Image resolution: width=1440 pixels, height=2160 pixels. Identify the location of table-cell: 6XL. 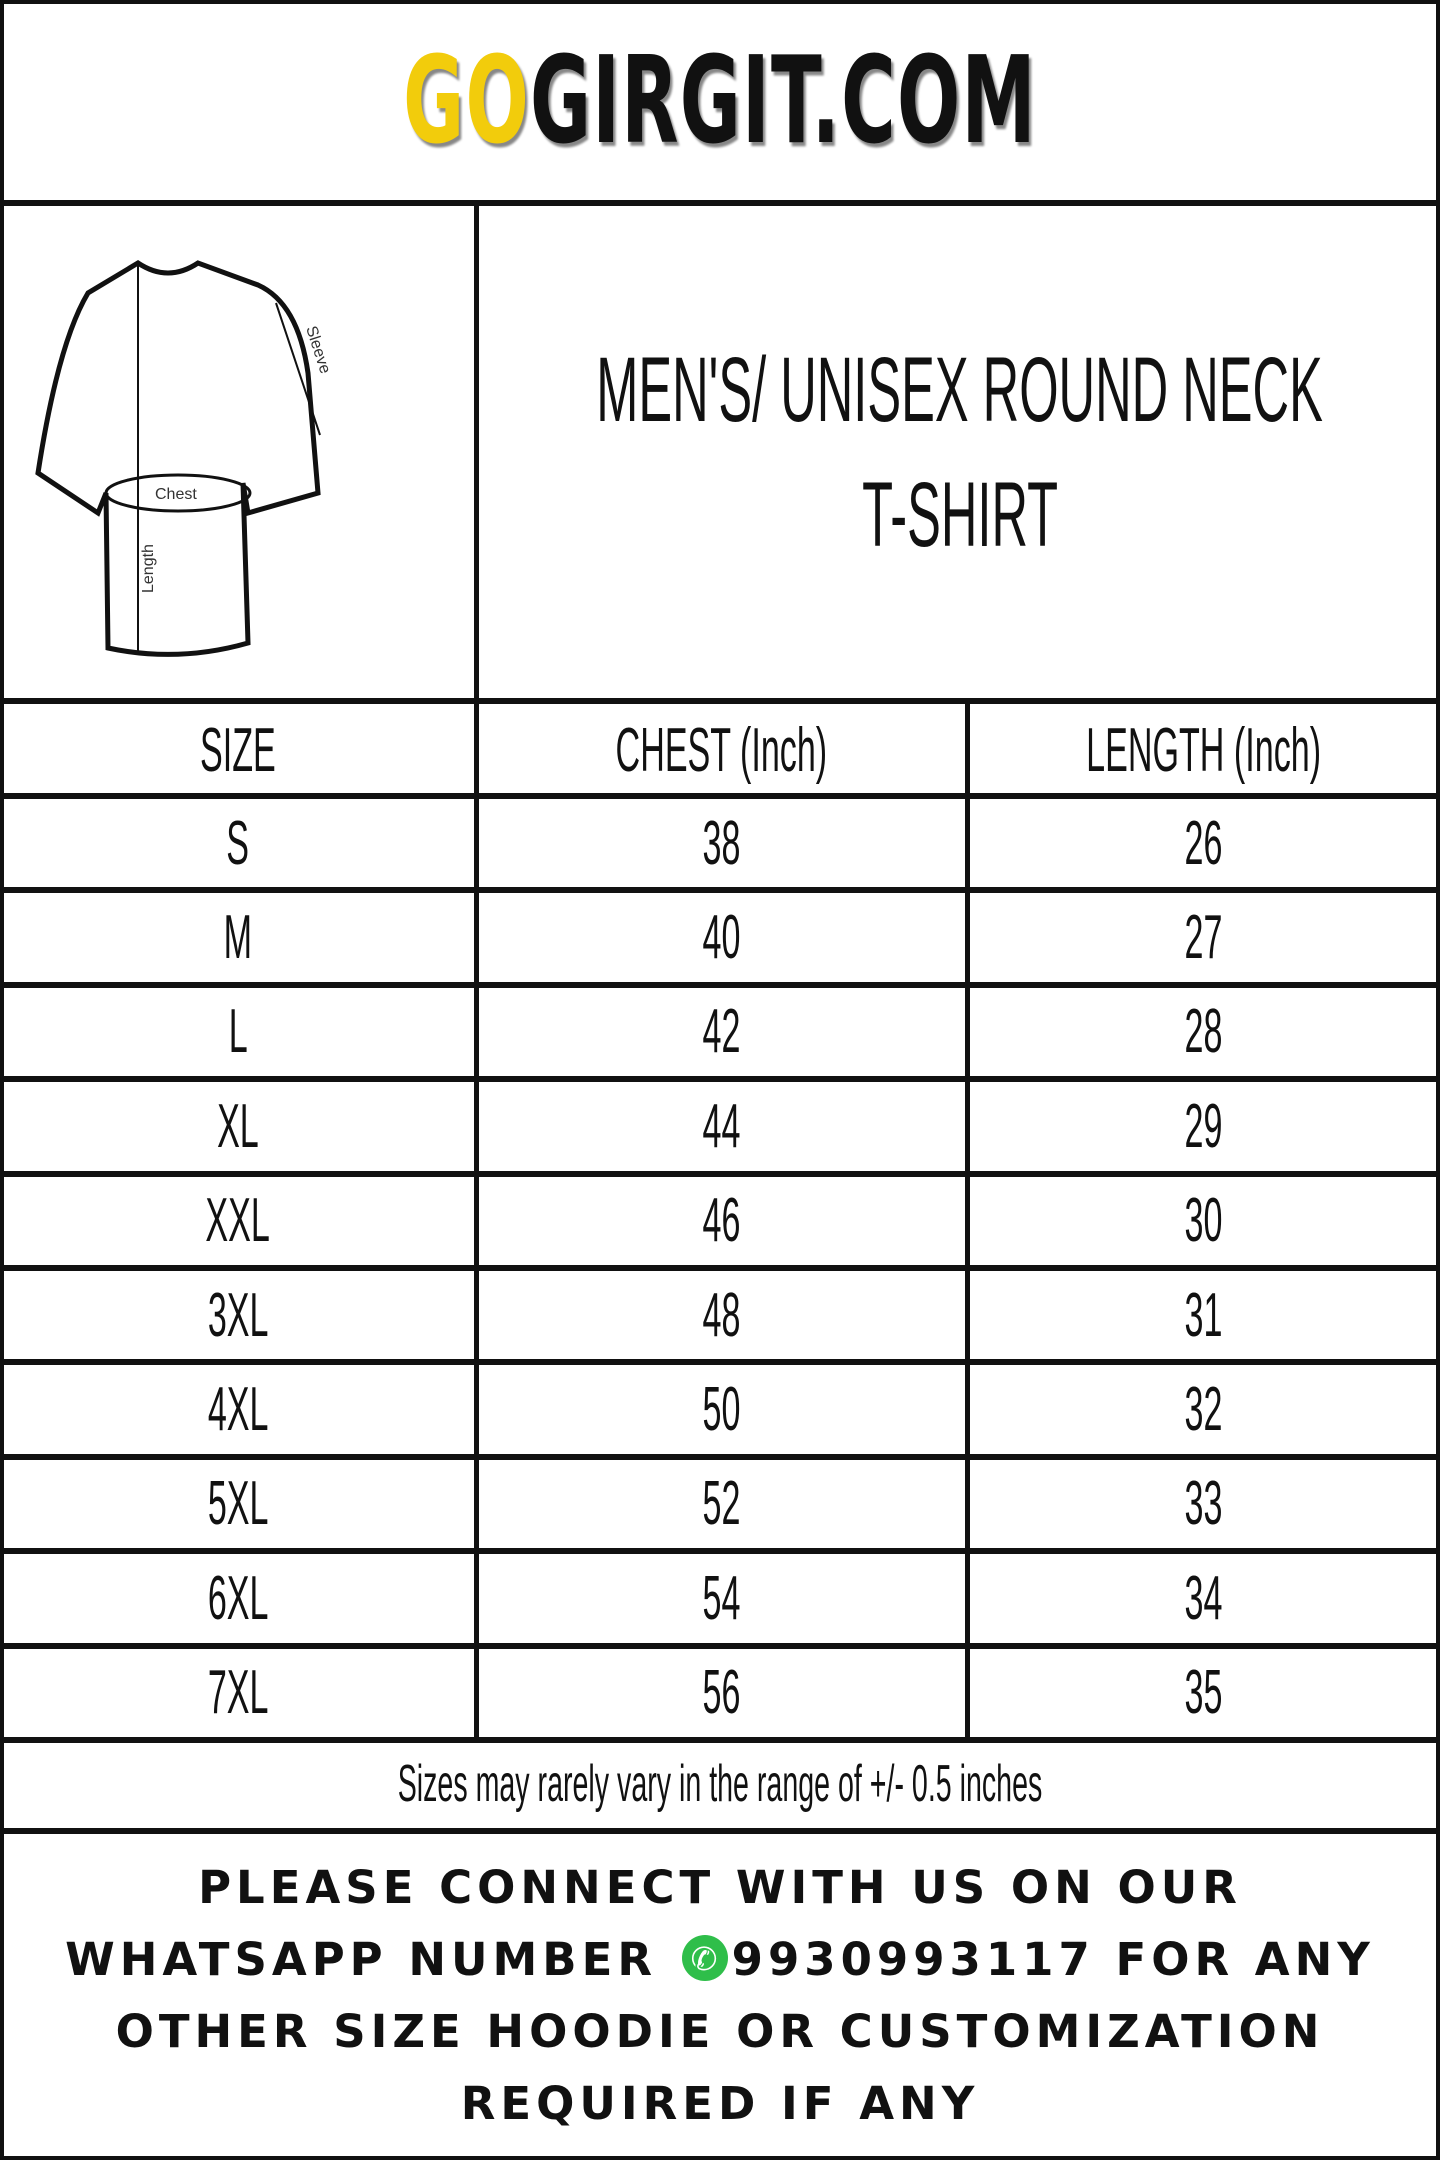
(238, 1598).